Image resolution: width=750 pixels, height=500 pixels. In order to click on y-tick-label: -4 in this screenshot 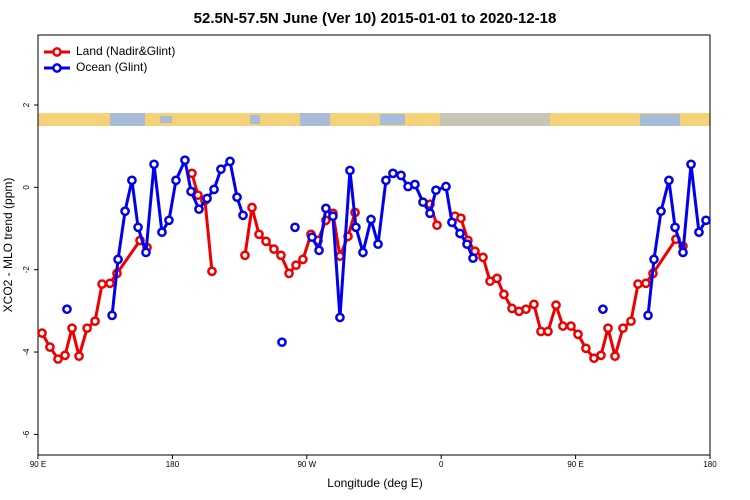, I will do `click(26, 352)`.